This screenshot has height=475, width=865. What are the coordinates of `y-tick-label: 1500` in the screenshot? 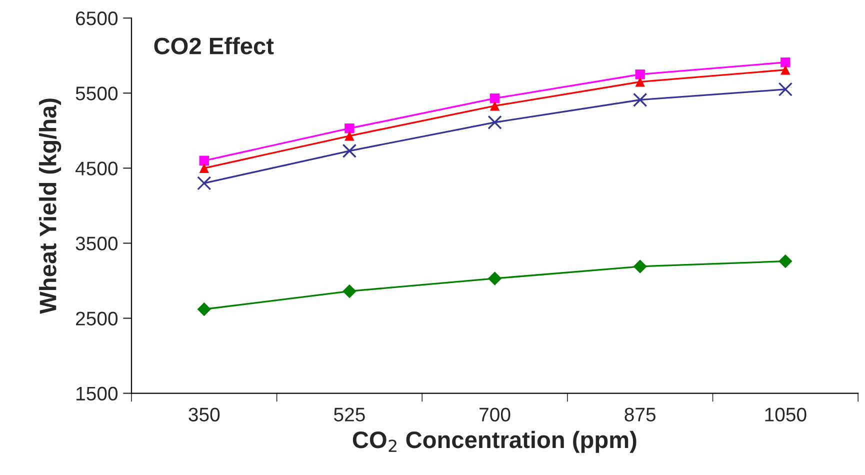 It's located at (97, 393).